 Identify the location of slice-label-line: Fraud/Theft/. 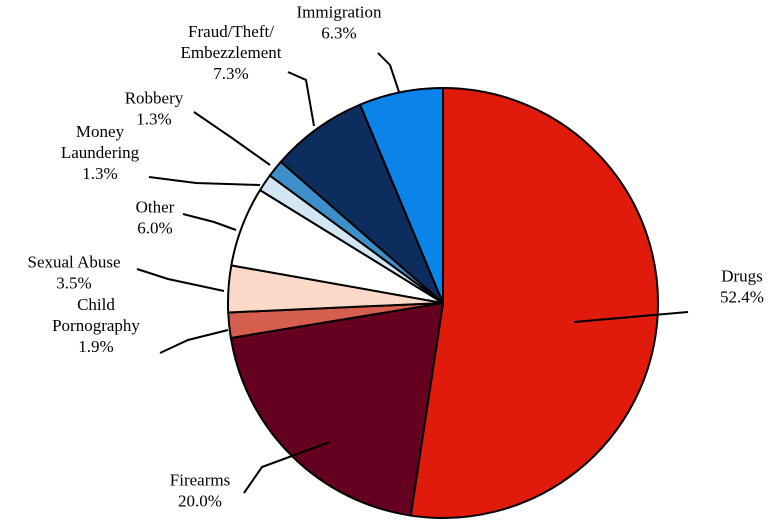
(231, 31).